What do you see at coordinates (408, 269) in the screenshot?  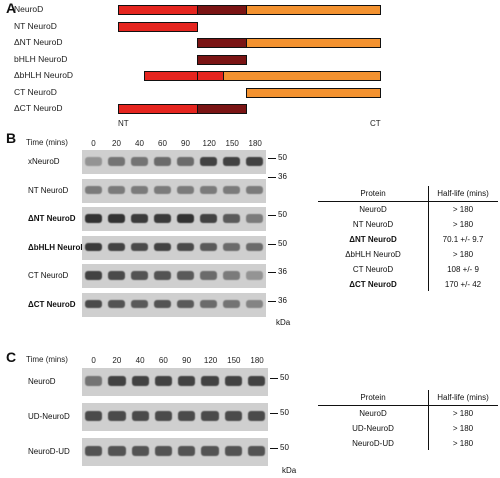 I see `table-row: CT NeuroD 108 +/- 9` at bounding box center [408, 269].